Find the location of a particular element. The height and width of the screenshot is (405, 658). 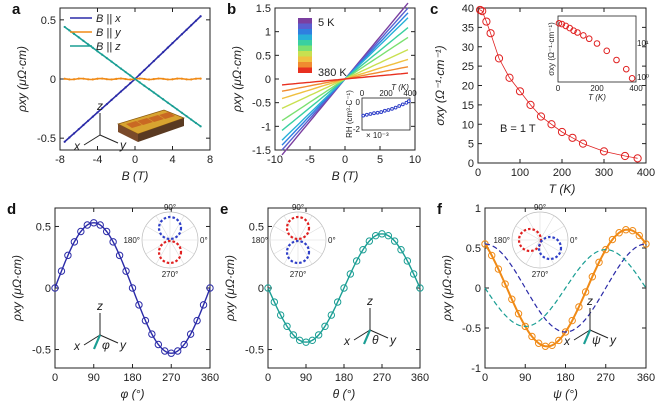

x-tick-label: -5 is located at coordinates (310, 160).